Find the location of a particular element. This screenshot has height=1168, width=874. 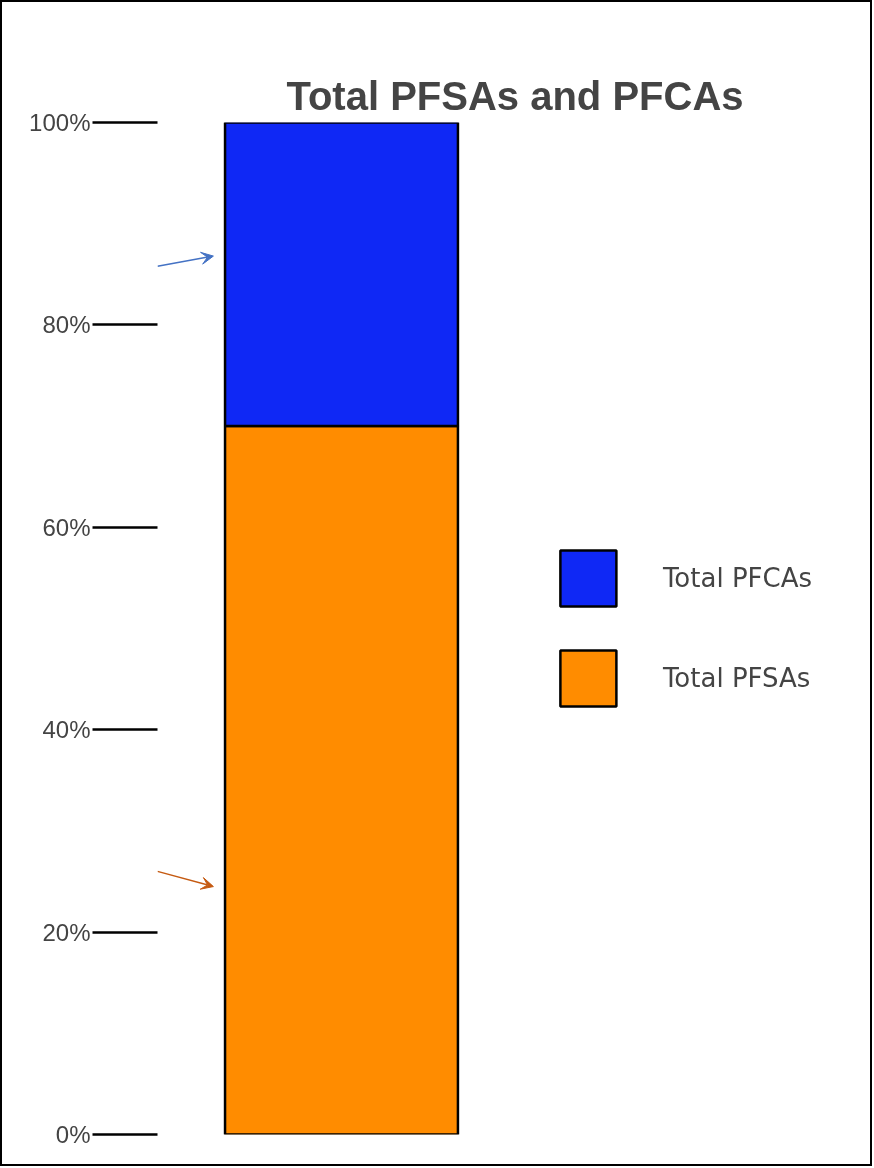

y-tick-label: 100% is located at coordinates (60, 122).